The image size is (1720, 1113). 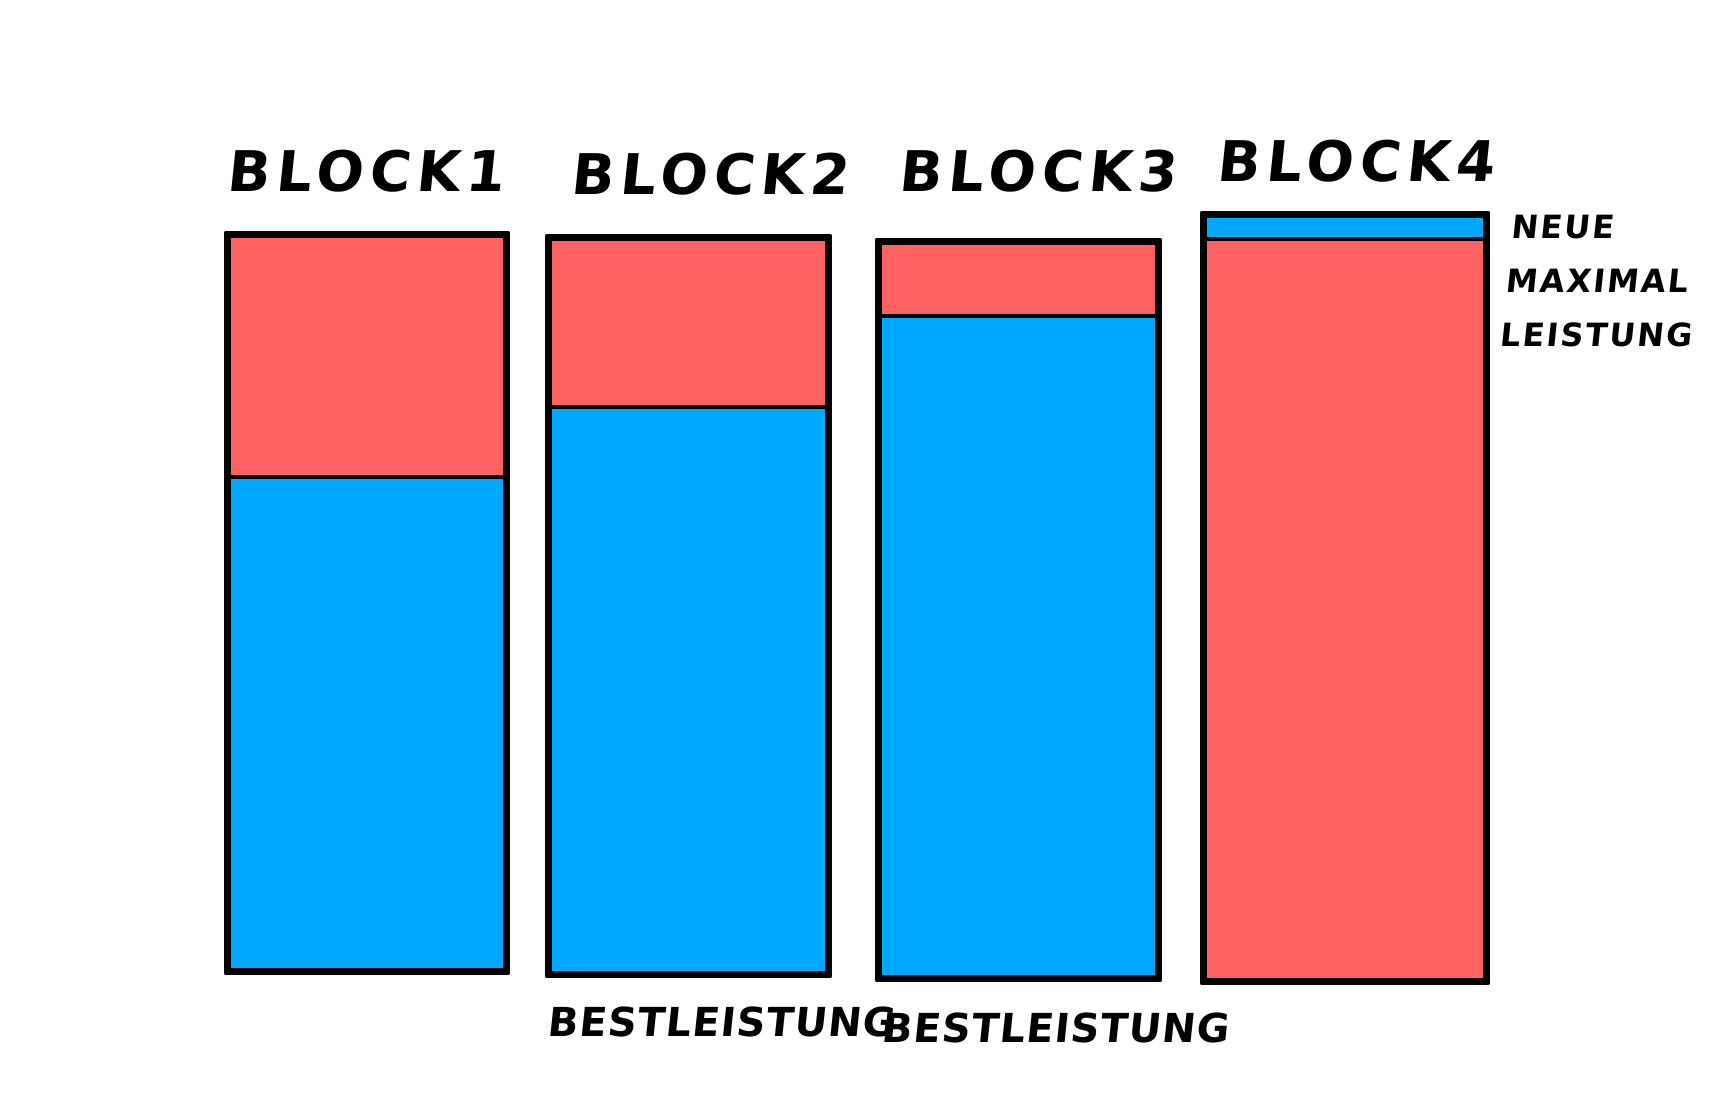 I want to click on block-2-title: BLOCK2, so click(x=713, y=175).